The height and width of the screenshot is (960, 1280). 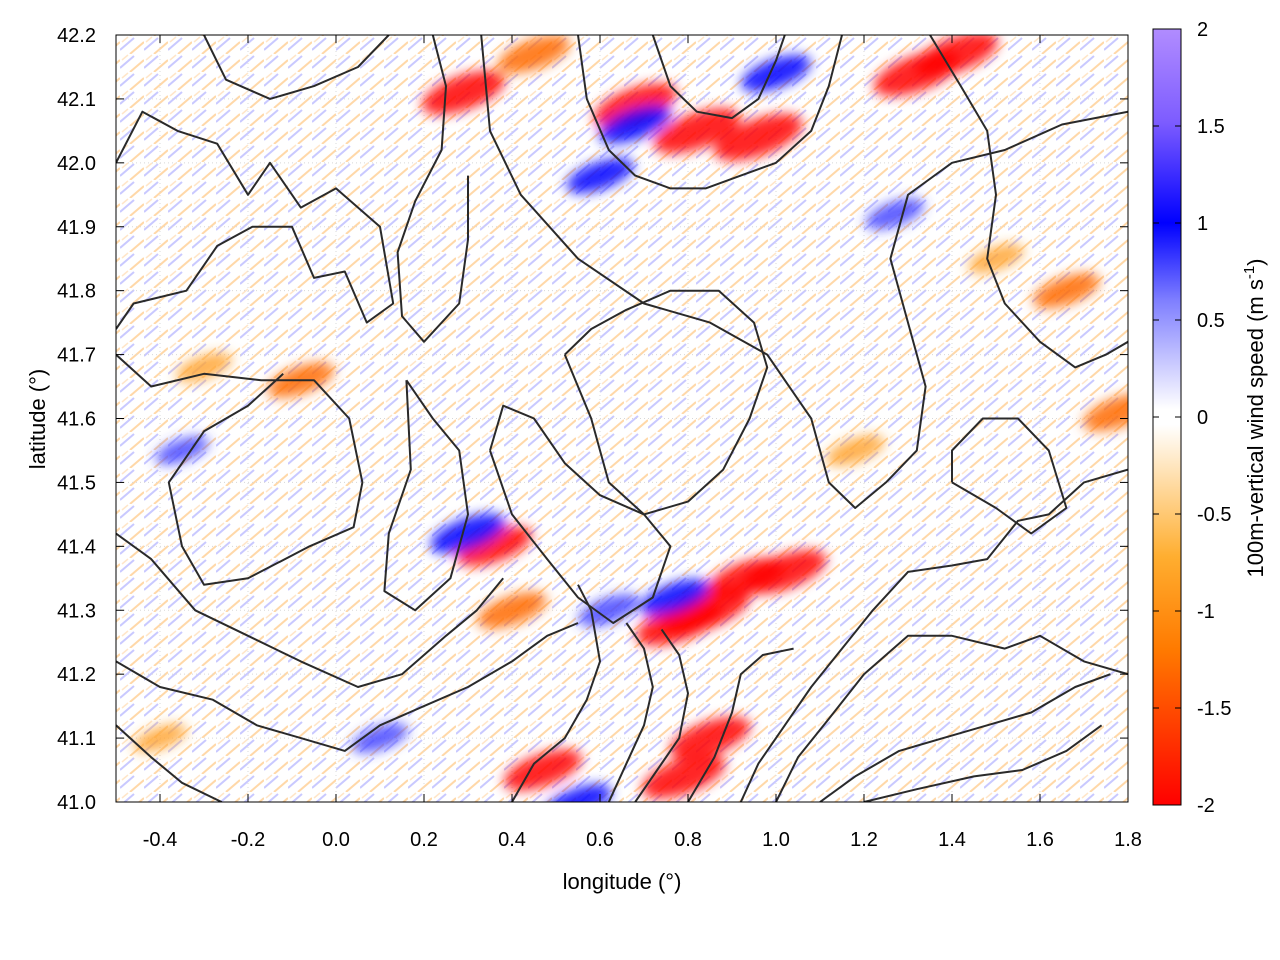 I want to click on colorbar-title-close: ), so click(x=1255, y=261).